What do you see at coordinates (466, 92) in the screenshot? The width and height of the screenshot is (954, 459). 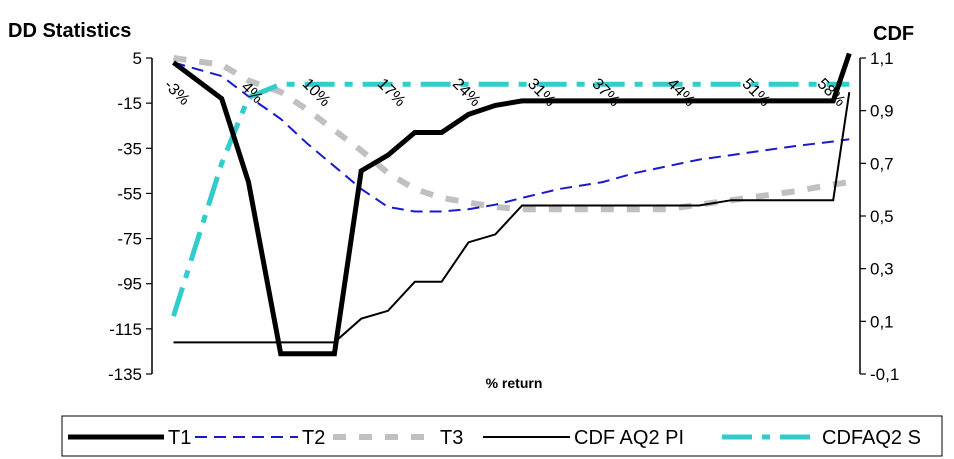 I see `category-label: 24%` at bounding box center [466, 92].